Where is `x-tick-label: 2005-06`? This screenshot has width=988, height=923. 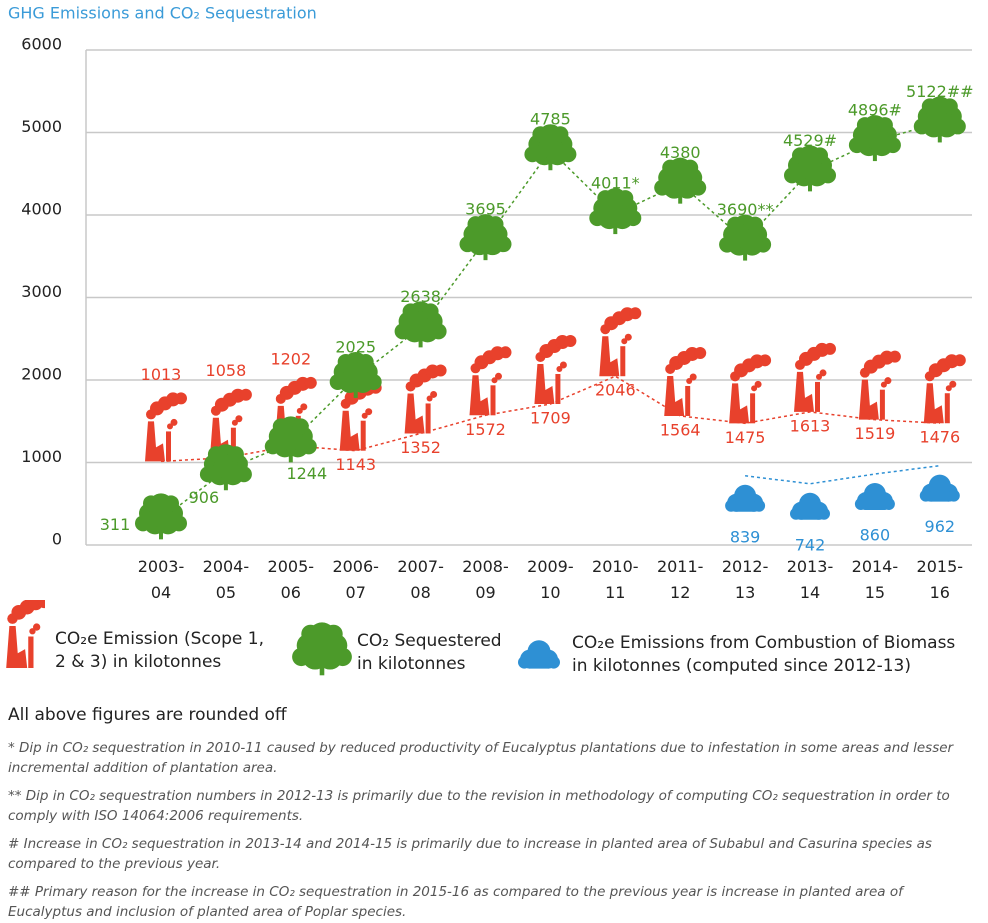
x-tick-label: 2005-06 is located at coordinates (291, 579).